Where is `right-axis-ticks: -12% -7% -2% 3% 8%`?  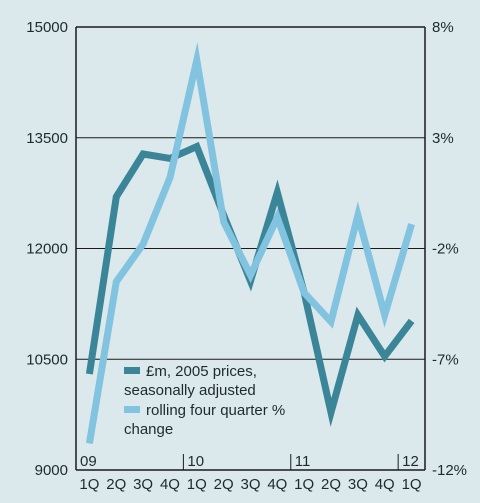
right-axis-ticks: -12% -7% -2% 3% 8% is located at coordinates (449, 249).